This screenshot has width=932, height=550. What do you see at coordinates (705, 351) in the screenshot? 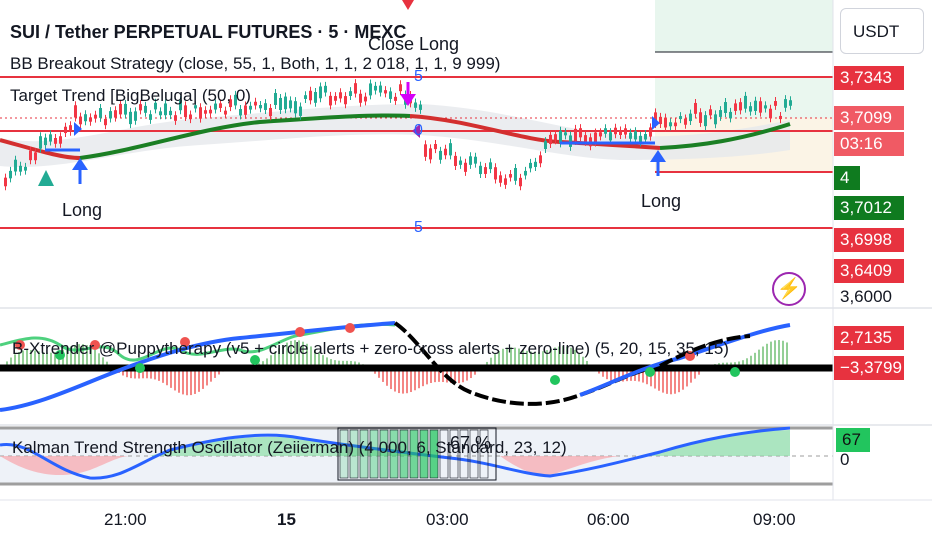
I see `xtrender-line-black-right` at bounding box center [705, 351].